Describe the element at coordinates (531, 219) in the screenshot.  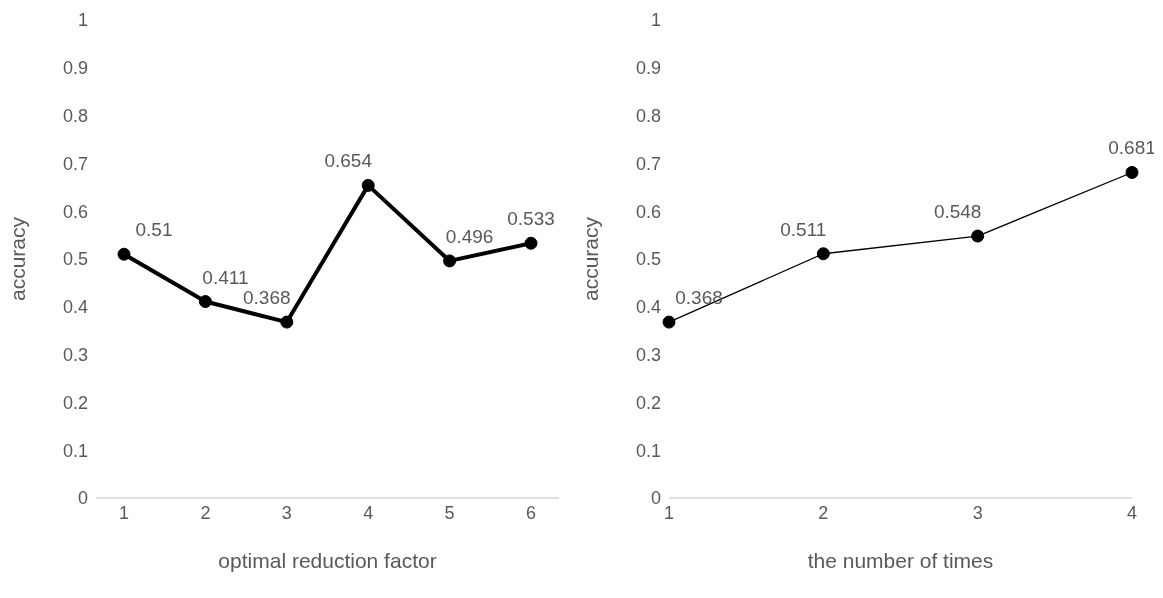
I see `data-label: 0.533` at that location.